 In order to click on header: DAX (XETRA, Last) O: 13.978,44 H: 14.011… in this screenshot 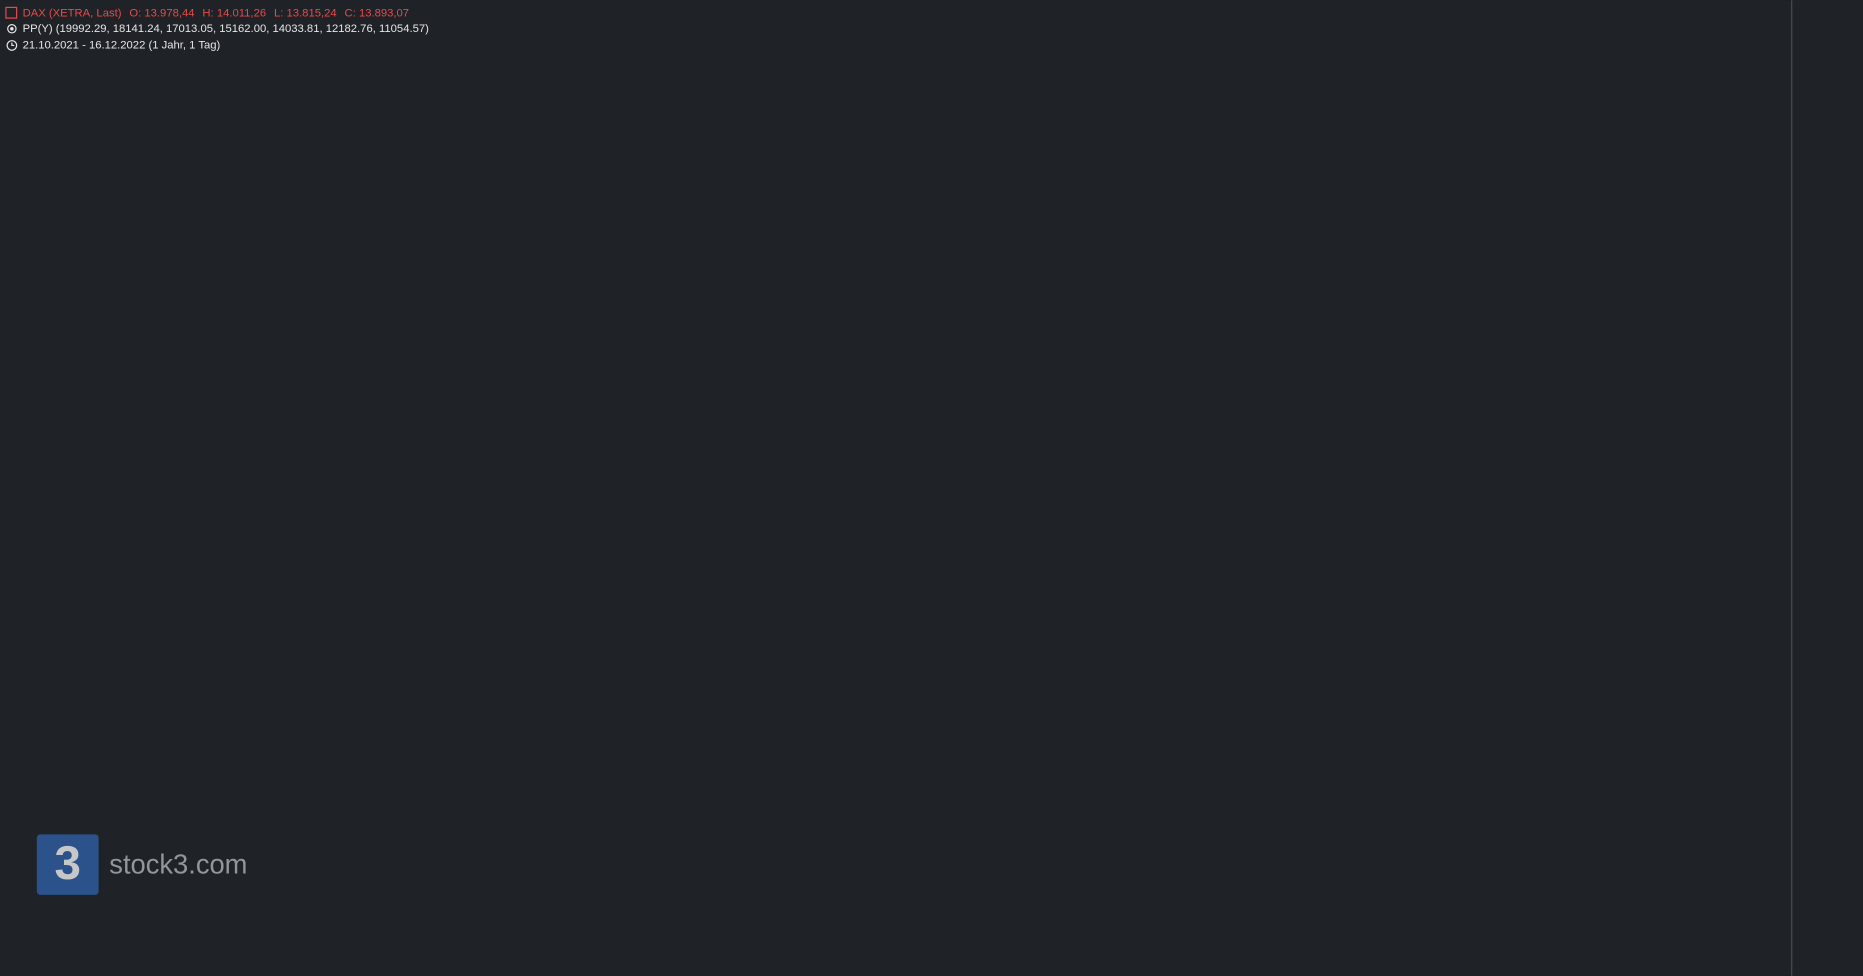, I will do `click(217, 28)`.